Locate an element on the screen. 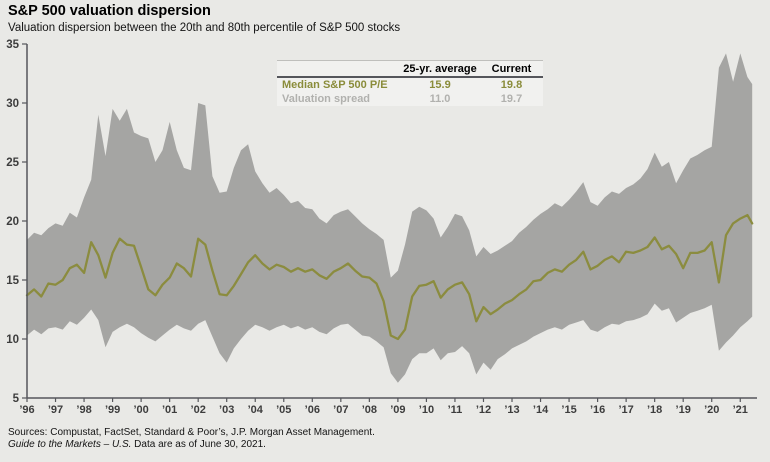  legend-table-header-row: 25-yr. average Current is located at coordinates (410, 69).